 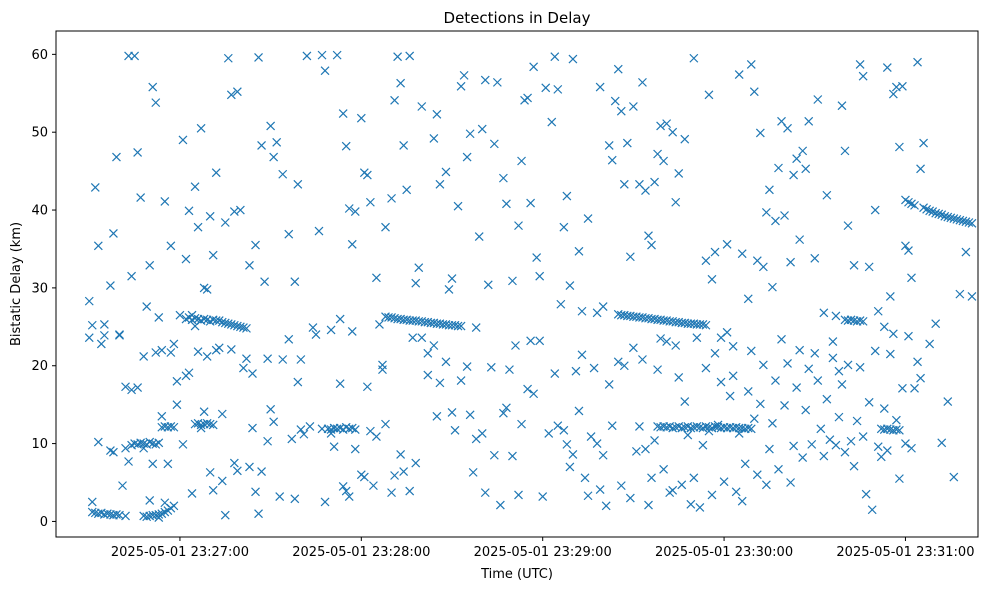 What do you see at coordinates (361, 552) in the screenshot?
I see `x-tick-label: 2025-05-01 23:28:00` at bounding box center [361, 552].